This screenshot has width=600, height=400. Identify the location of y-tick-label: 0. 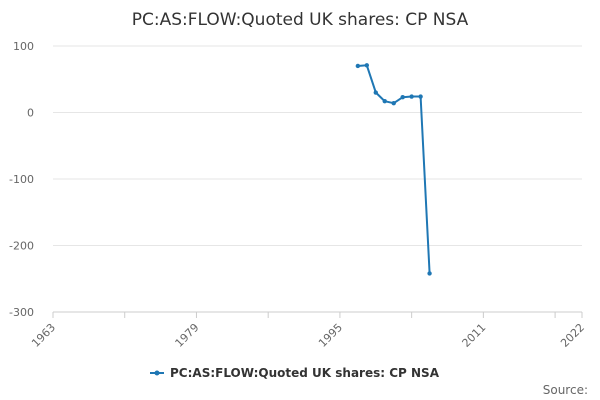
(30, 113).